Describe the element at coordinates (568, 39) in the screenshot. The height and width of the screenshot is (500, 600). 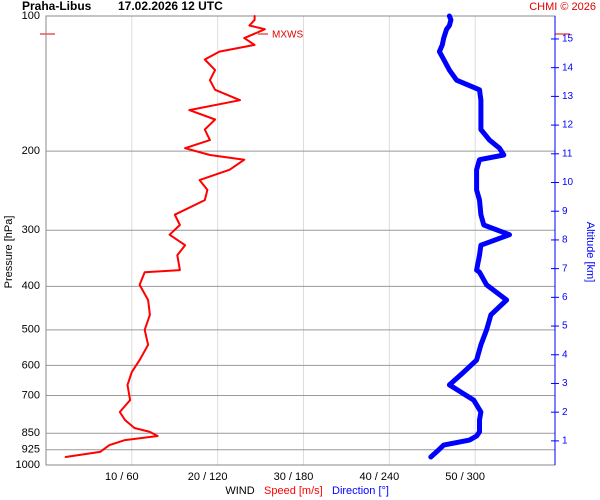
I see `y2-tick-label: 15` at that location.